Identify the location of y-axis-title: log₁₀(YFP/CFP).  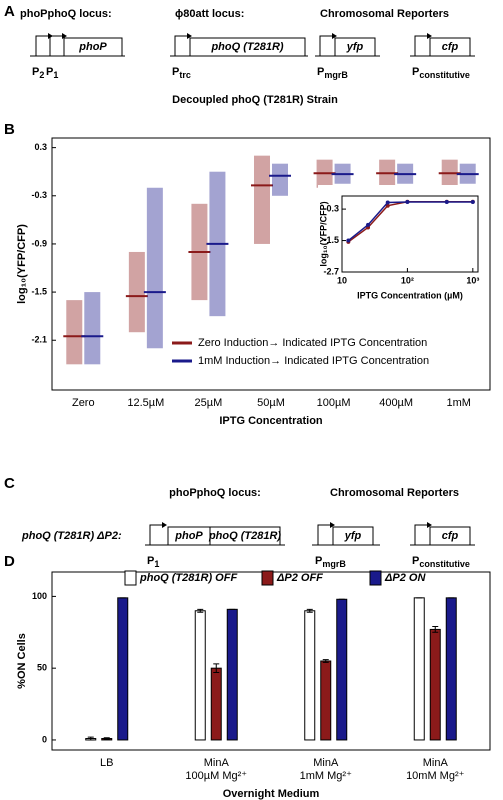
(323, 233).